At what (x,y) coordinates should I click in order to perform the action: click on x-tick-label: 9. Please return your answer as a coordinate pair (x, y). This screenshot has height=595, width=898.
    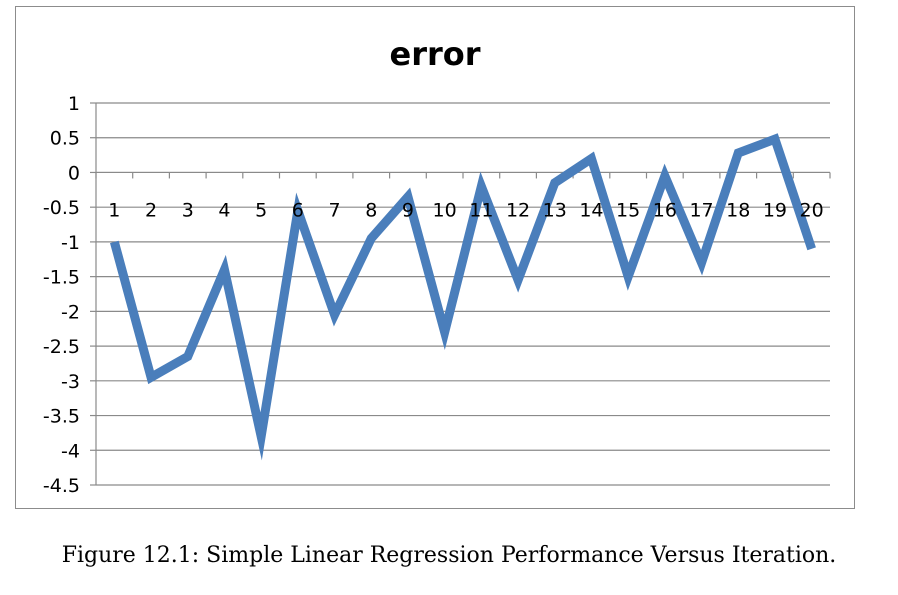
    Looking at the image, I should click on (408, 210).